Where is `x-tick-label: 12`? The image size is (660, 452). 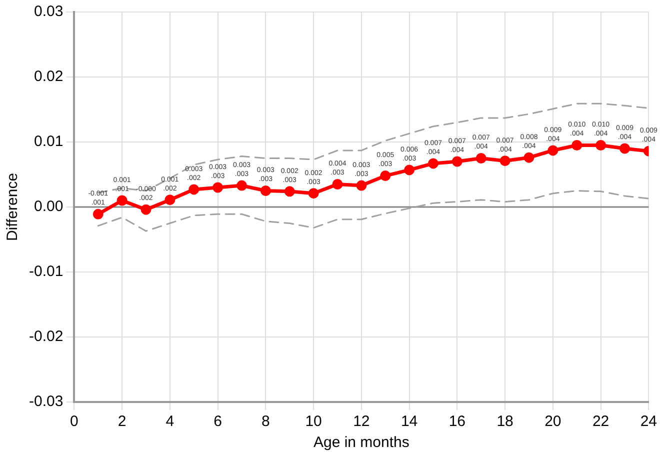 x-tick-label: 12 is located at coordinates (361, 421).